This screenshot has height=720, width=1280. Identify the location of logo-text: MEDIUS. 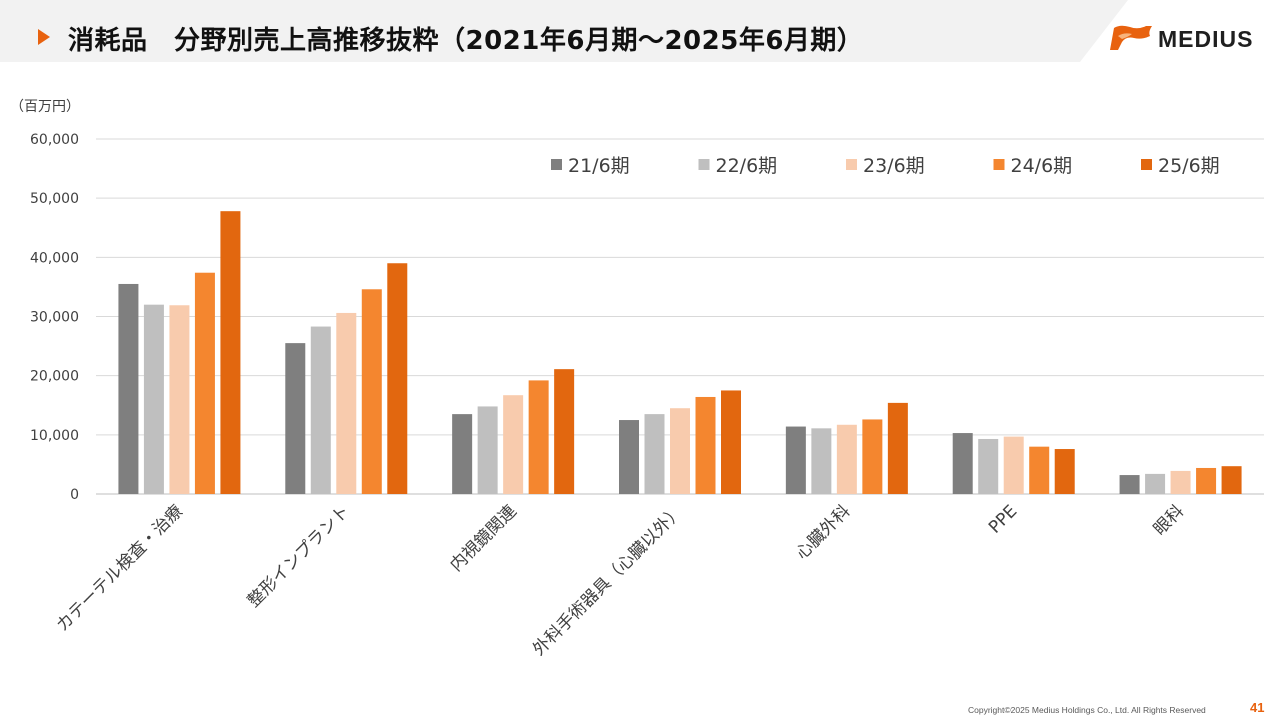
(1206, 39).